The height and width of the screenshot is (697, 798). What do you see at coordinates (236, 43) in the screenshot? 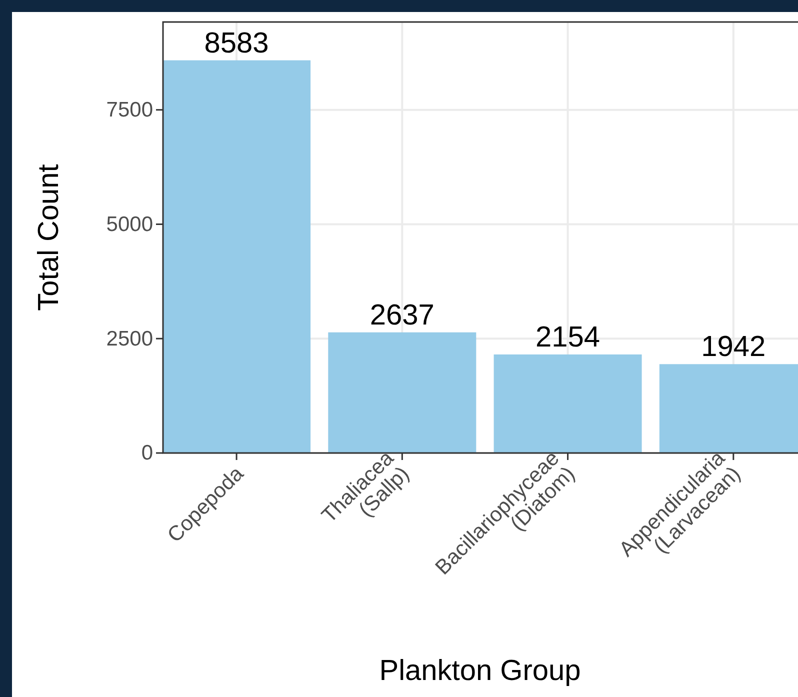
I see `data-label: 8583` at bounding box center [236, 43].